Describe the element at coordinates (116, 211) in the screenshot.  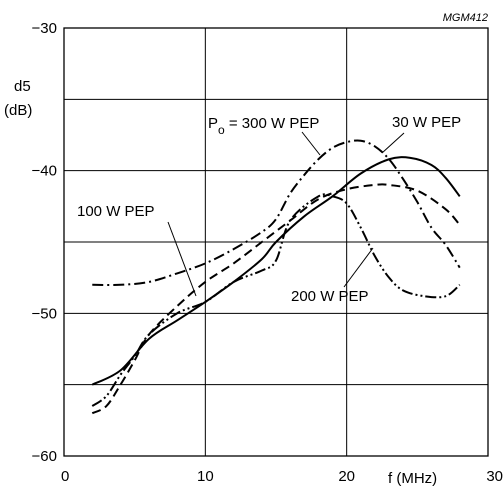
I see `label-100w: 100 W PEP` at that location.